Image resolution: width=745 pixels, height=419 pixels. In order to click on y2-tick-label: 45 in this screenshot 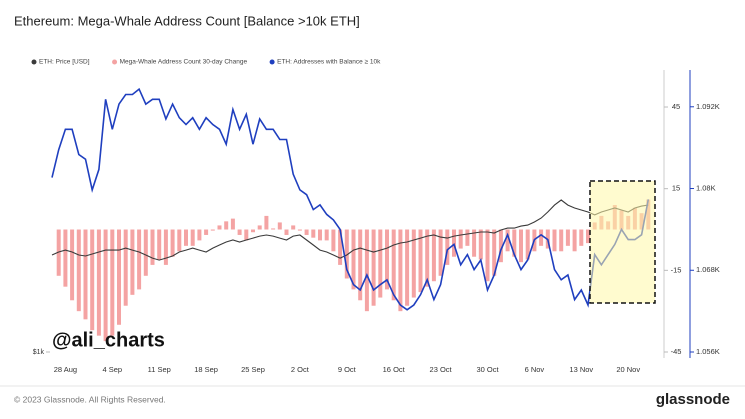, I will do `click(676, 106)`.